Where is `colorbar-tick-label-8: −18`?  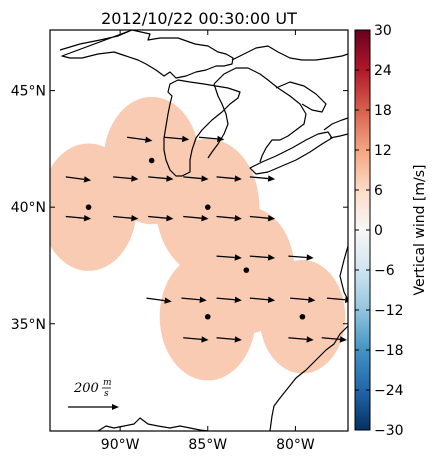 colorbar-tick-label-8: −18 is located at coordinates (389, 351).